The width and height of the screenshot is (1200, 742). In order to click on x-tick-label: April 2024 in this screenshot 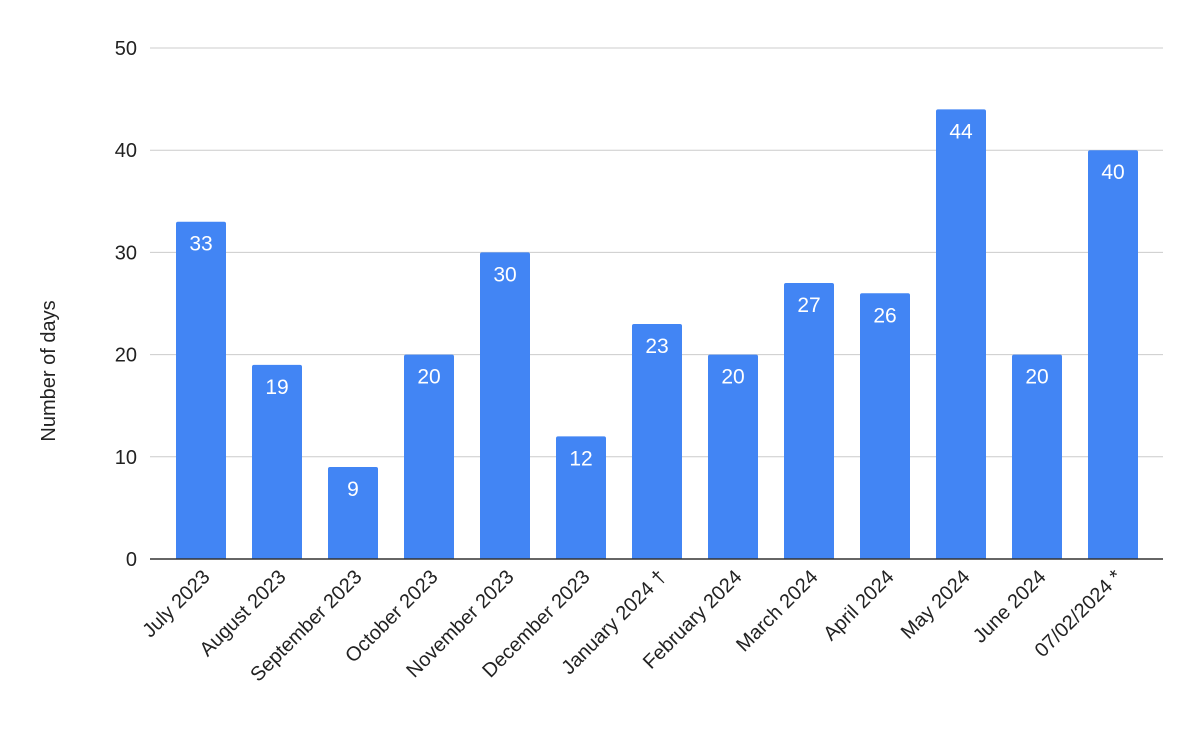, I will do `click(858, 605)`.